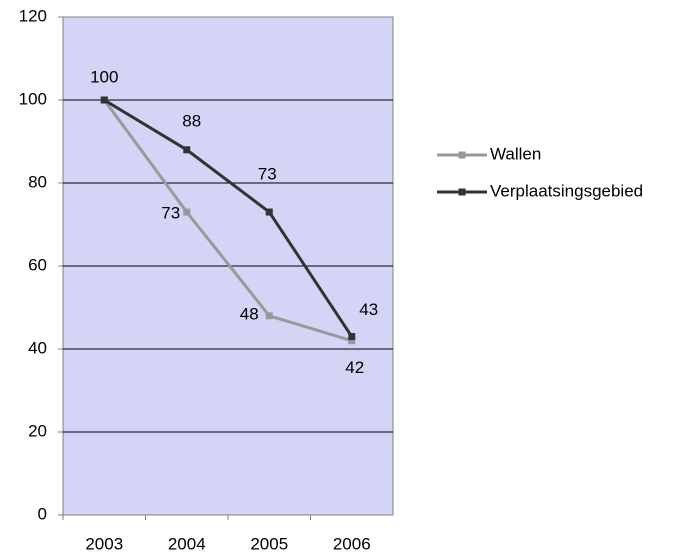 The width and height of the screenshot is (692, 555). What do you see at coordinates (515, 153) in the screenshot?
I see `legend-label: Wallen` at bounding box center [515, 153].